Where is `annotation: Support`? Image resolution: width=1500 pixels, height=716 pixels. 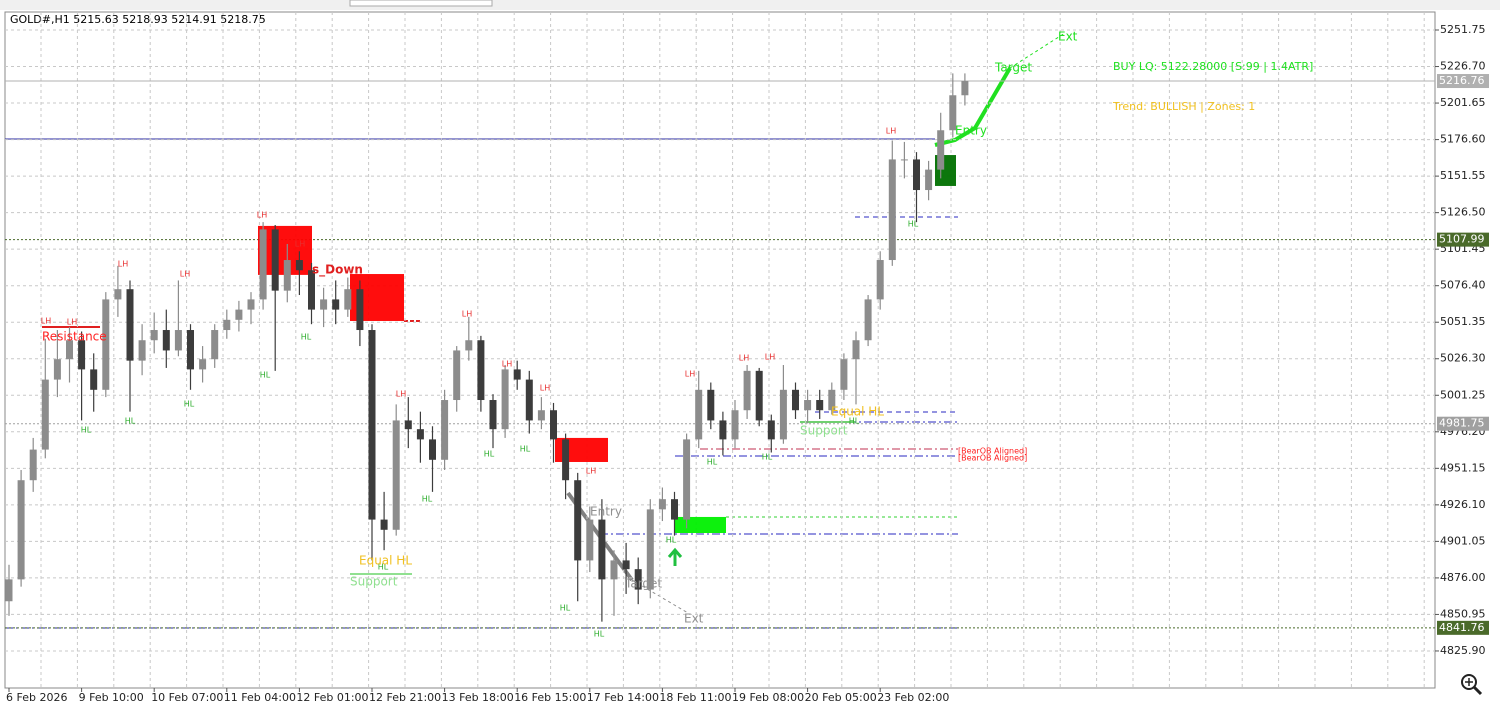 annotation: Support is located at coordinates (824, 431).